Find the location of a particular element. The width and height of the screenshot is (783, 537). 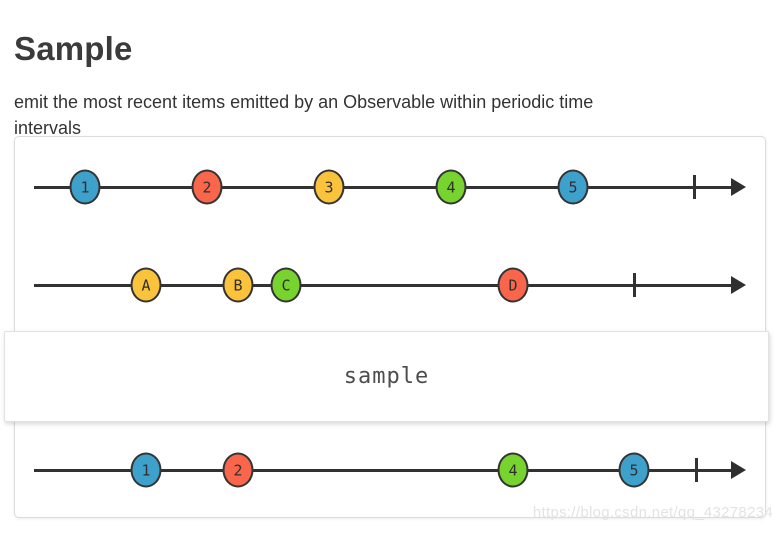

marble-source-observable-1: 1 is located at coordinates (85, 187).